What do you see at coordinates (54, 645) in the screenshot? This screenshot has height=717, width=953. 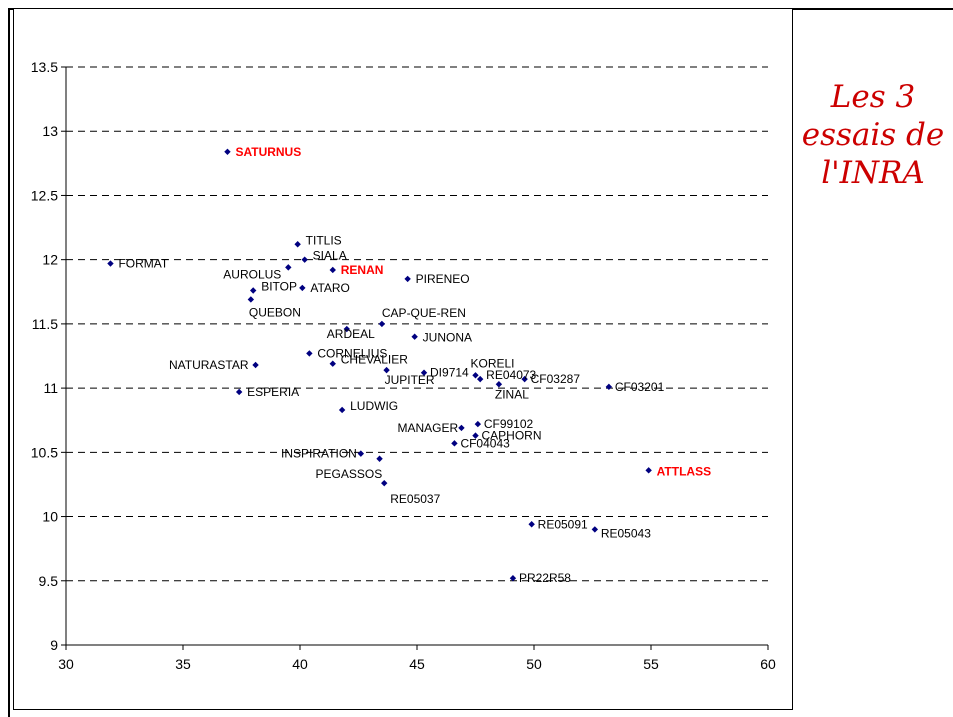 I see `y-tick-label: 9` at bounding box center [54, 645].